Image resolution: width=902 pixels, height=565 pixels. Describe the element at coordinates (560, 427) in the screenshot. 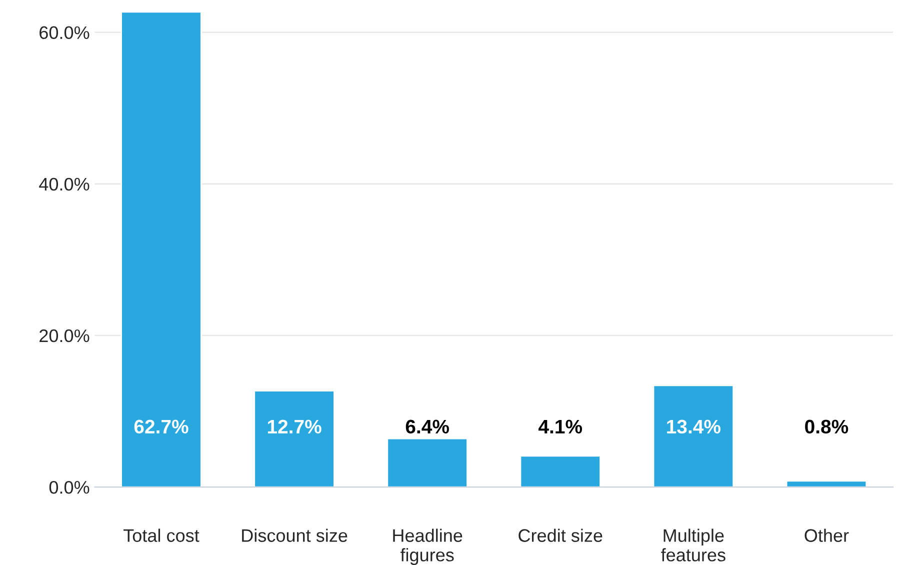

I see `data-label: 4.1%` at that location.